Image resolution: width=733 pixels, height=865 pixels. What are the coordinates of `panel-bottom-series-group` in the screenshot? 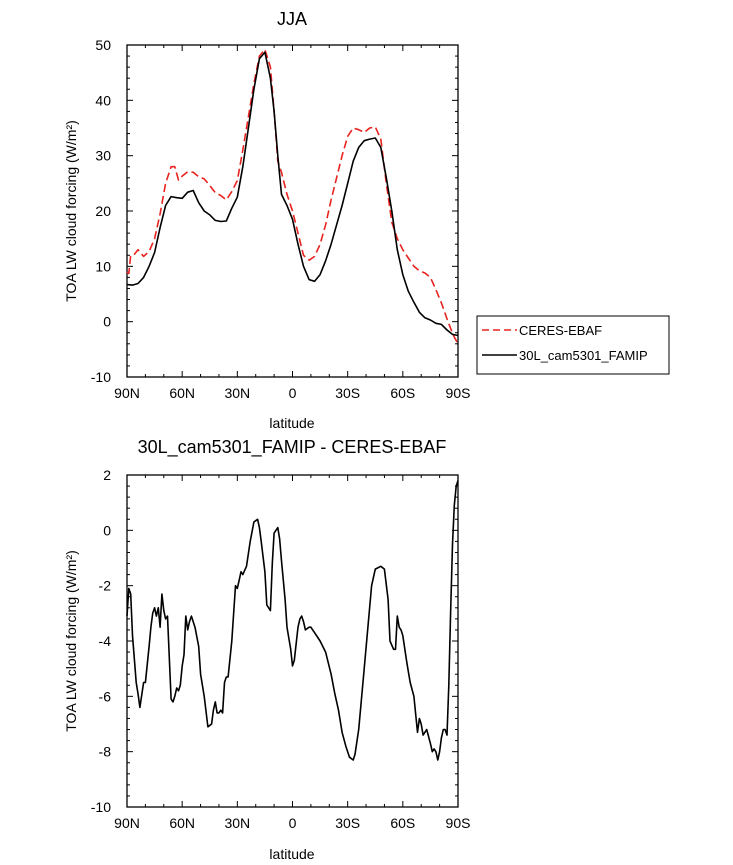 It's located at (292, 620).